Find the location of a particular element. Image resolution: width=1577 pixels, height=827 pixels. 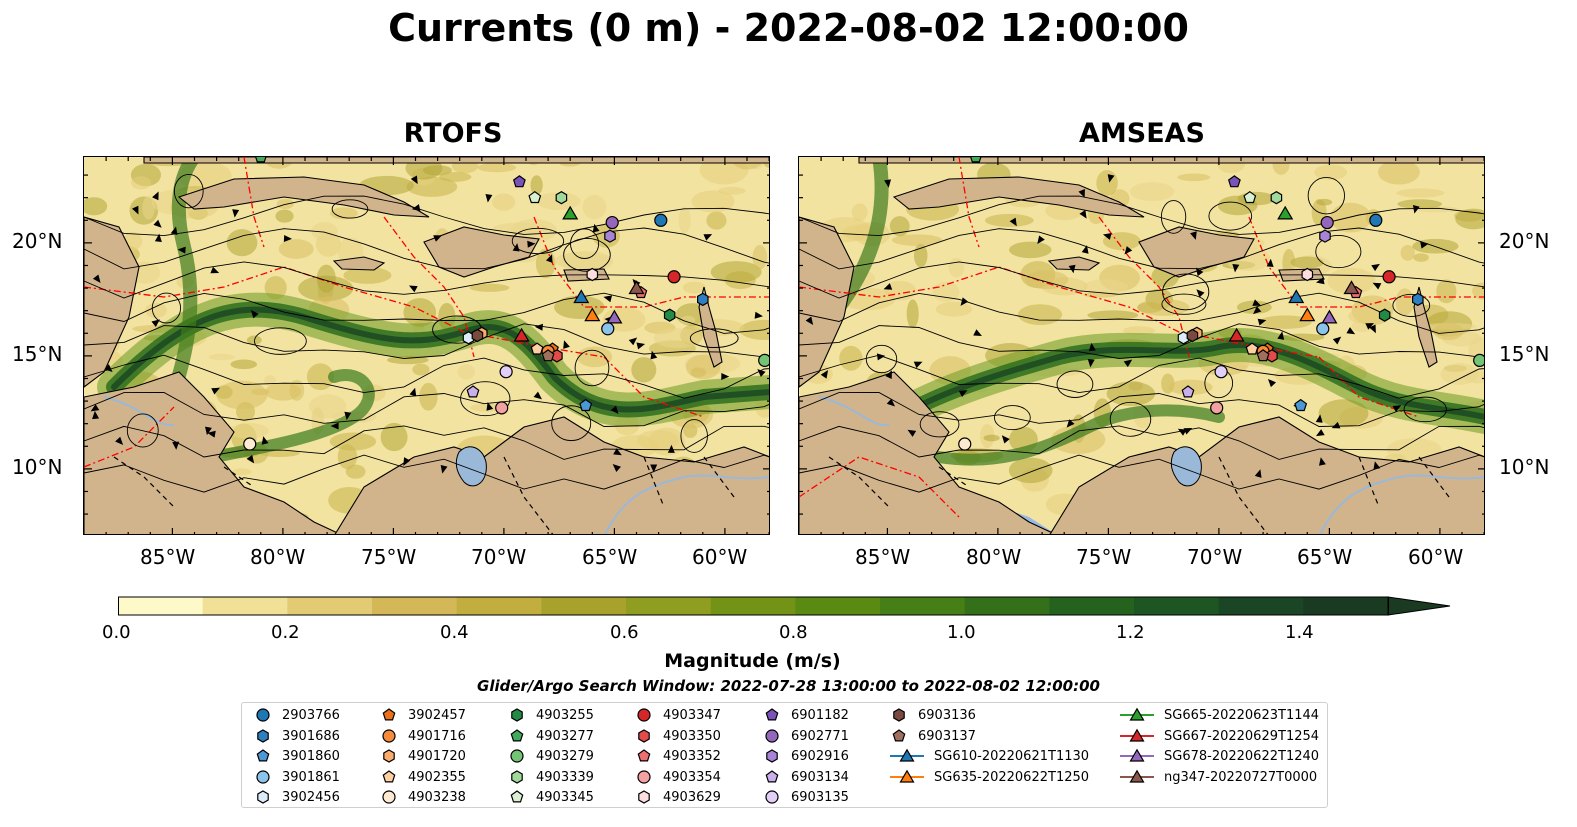

legend-label: 4903352 is located at coordinates (692, 756).